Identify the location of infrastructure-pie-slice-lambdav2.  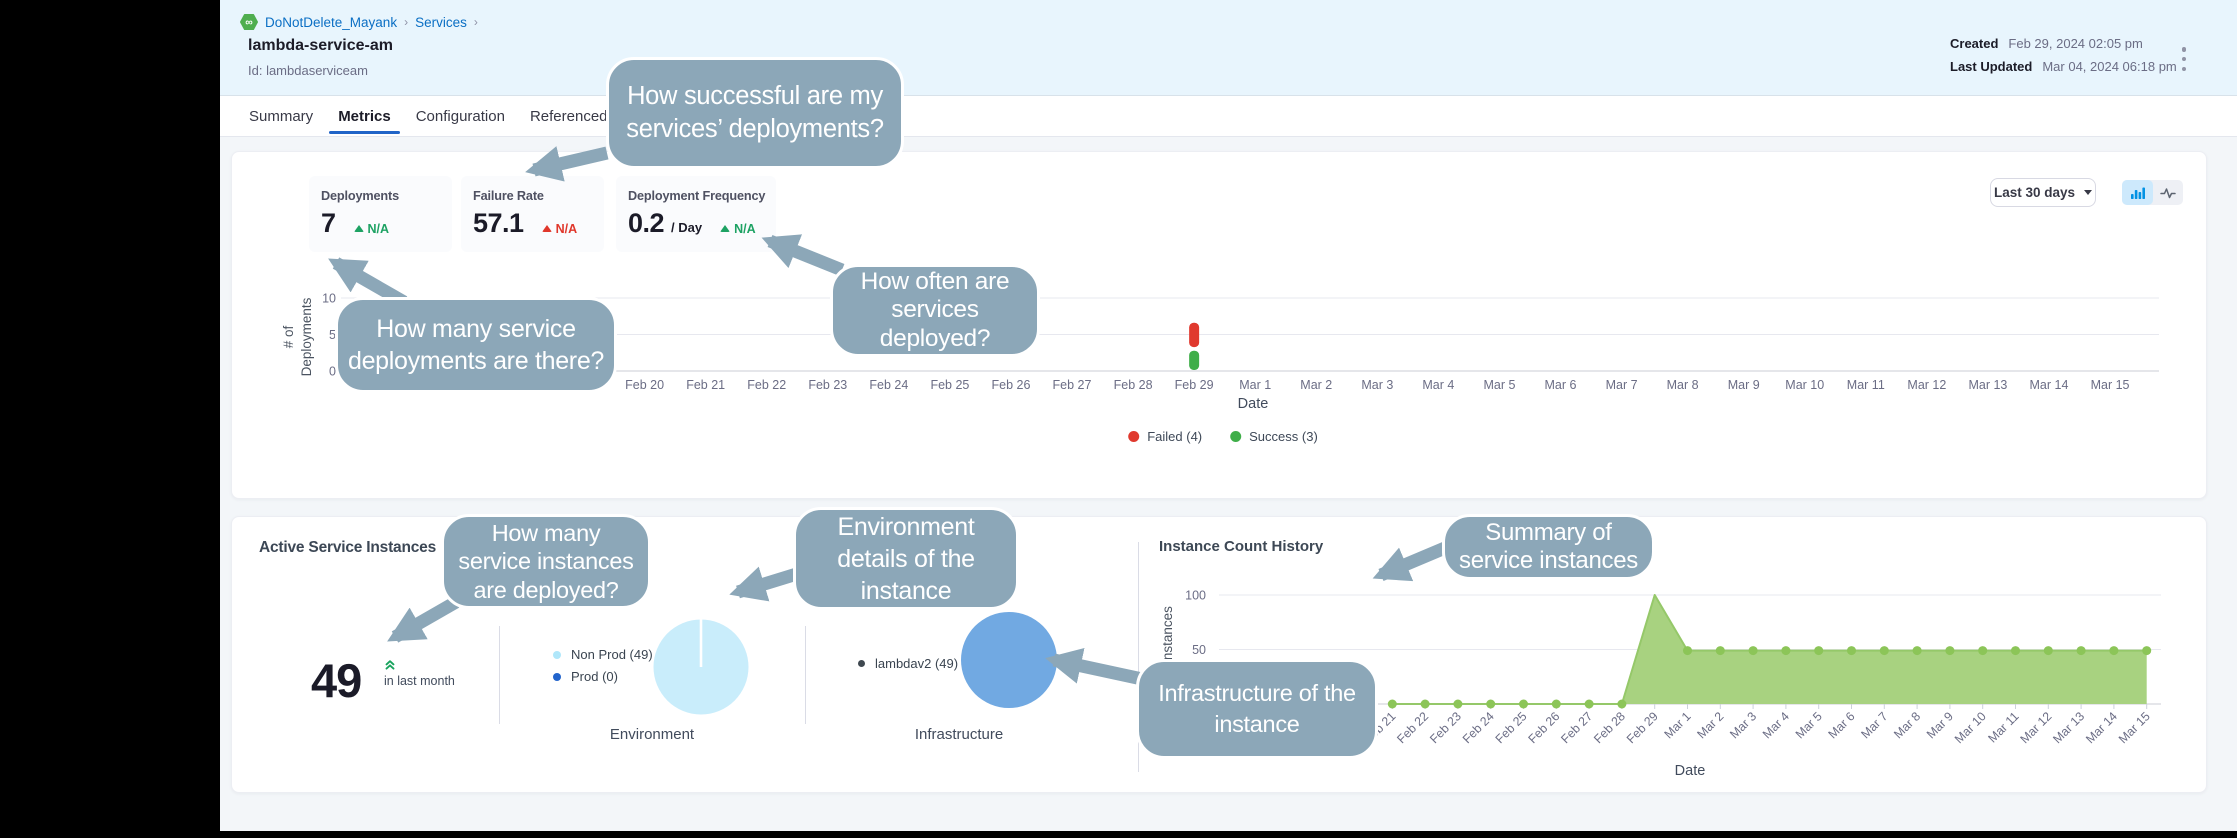
(1009, 660).